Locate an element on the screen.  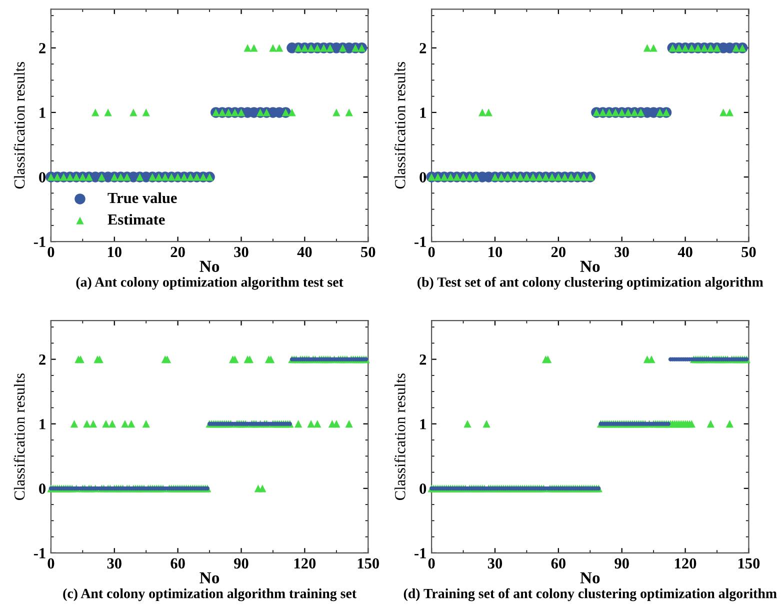
text: (a) Ant colony optimization algorithm test set is located at coordinates (210, 283).